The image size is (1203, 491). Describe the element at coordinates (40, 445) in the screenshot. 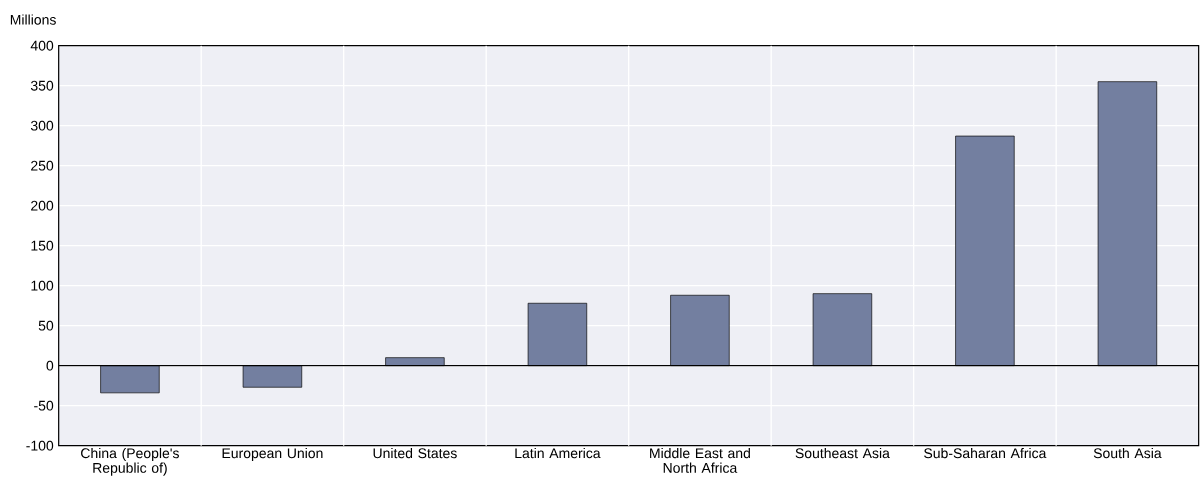

I see `y-tick-label: -100` at that location.